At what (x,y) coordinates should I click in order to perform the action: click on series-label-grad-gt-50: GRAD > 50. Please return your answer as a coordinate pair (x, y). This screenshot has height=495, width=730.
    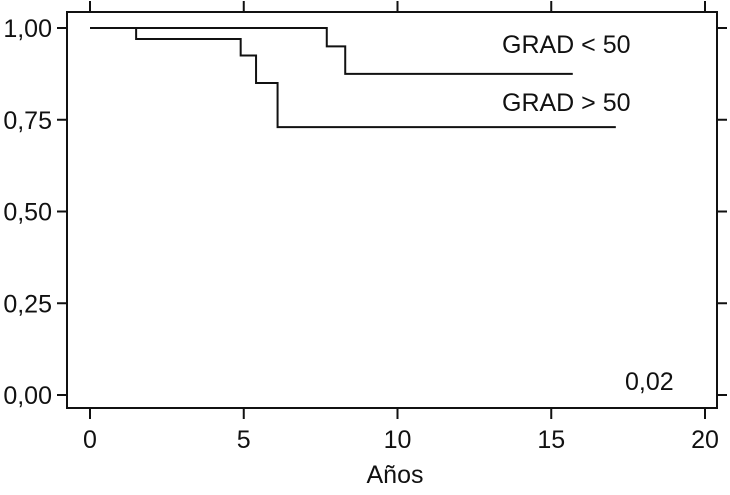
    Looking at the image, I should click on (566, 103).